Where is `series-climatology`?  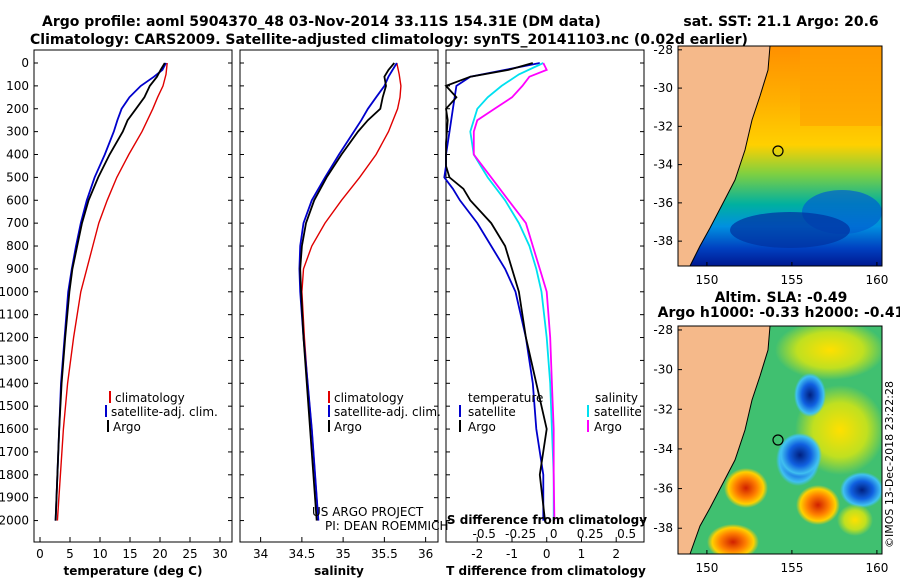 series-climatology is located at coordinates (112, 291).